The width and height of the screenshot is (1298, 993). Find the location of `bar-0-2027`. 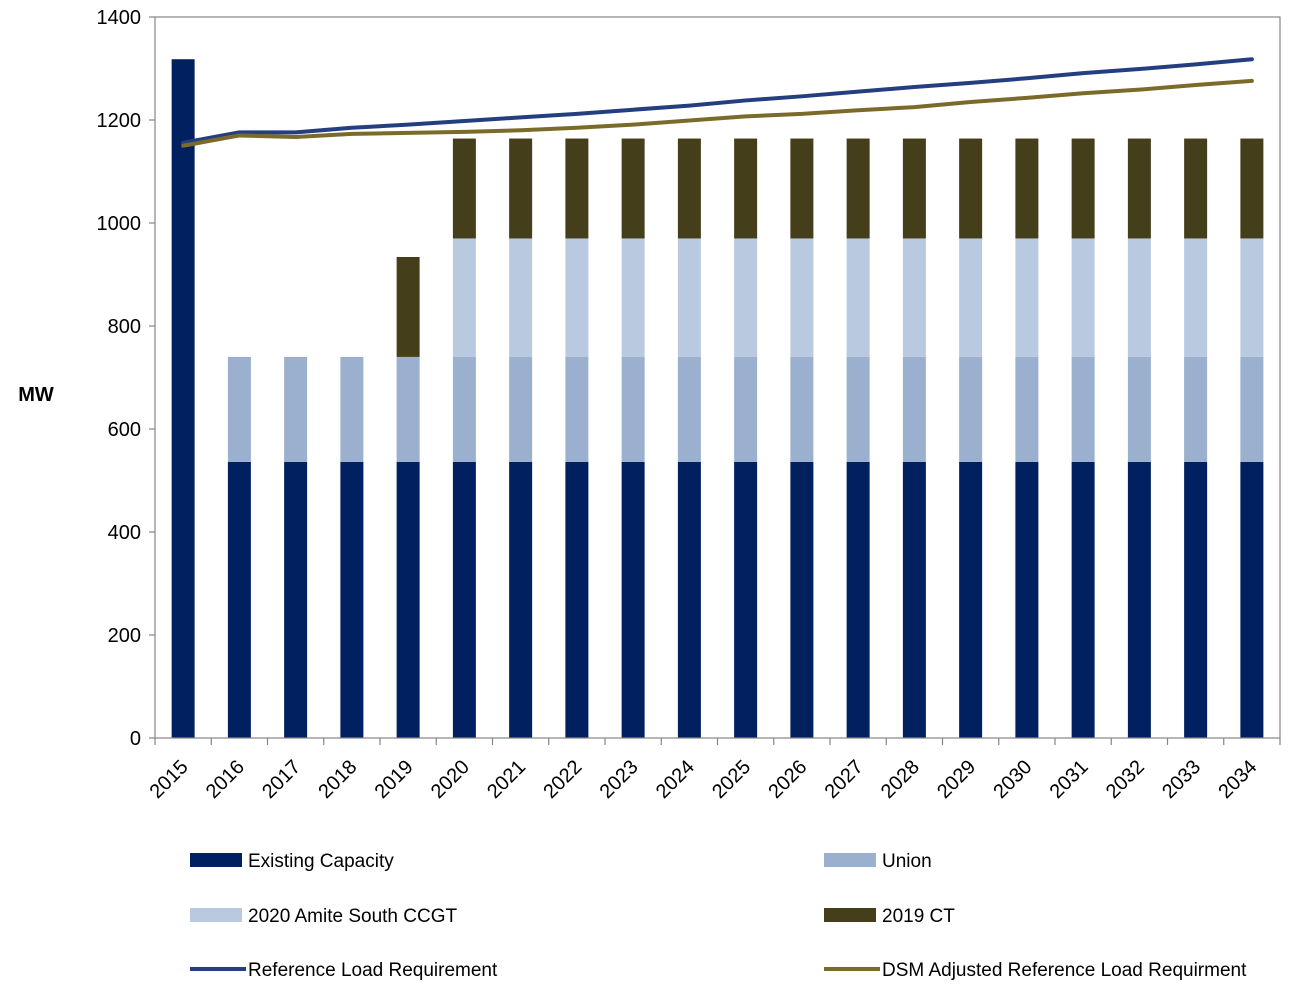

bar-0-2027 is located at coordinates (858, 599).